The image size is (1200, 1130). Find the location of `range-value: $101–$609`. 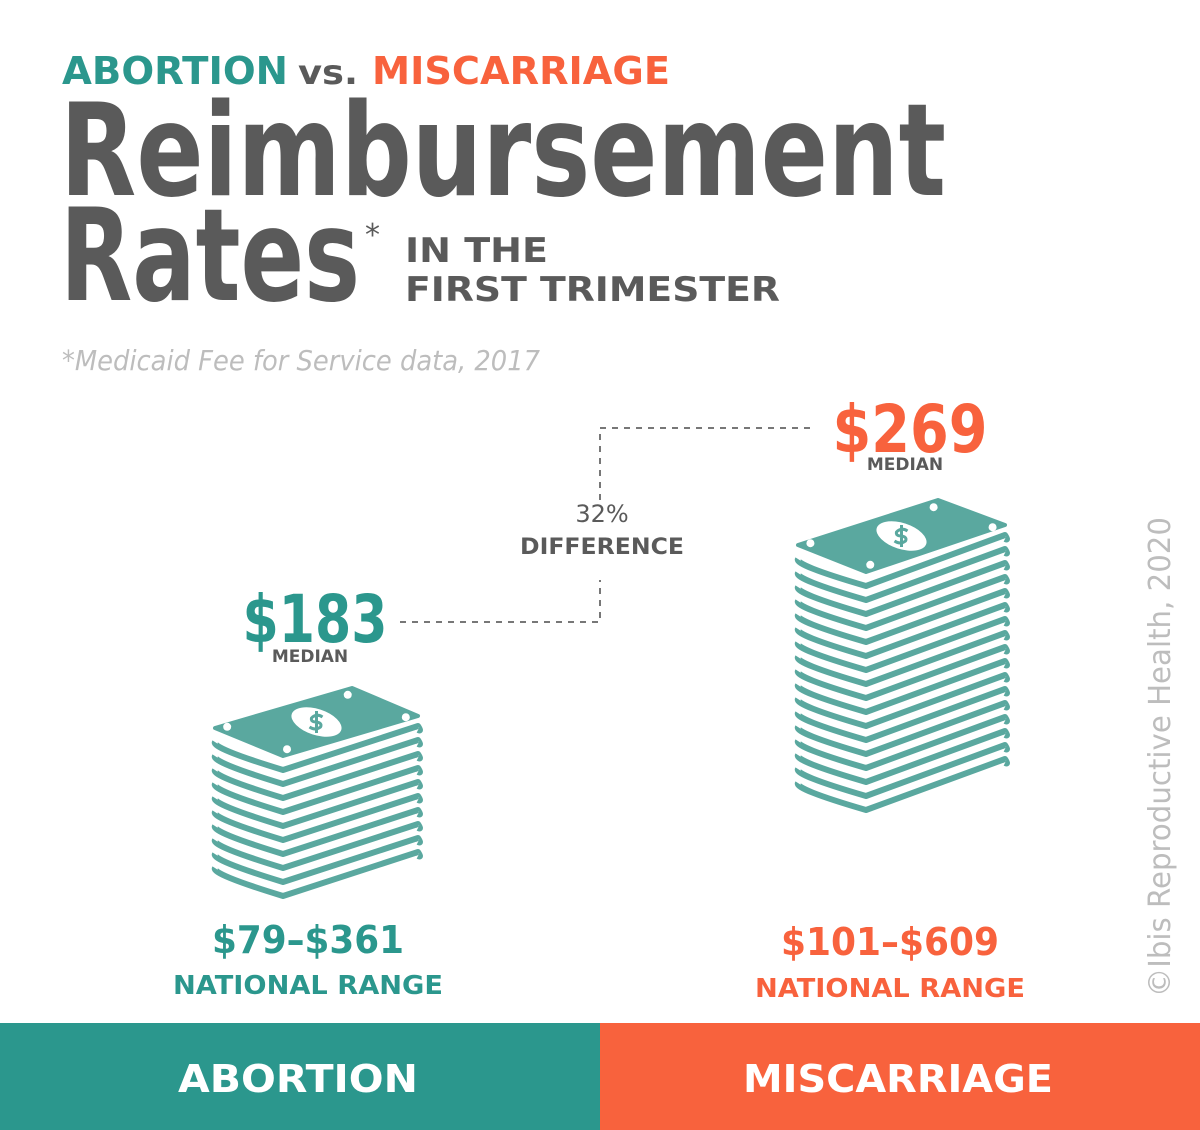

range-value: $101–$609 is located at coordinates (890, 942).